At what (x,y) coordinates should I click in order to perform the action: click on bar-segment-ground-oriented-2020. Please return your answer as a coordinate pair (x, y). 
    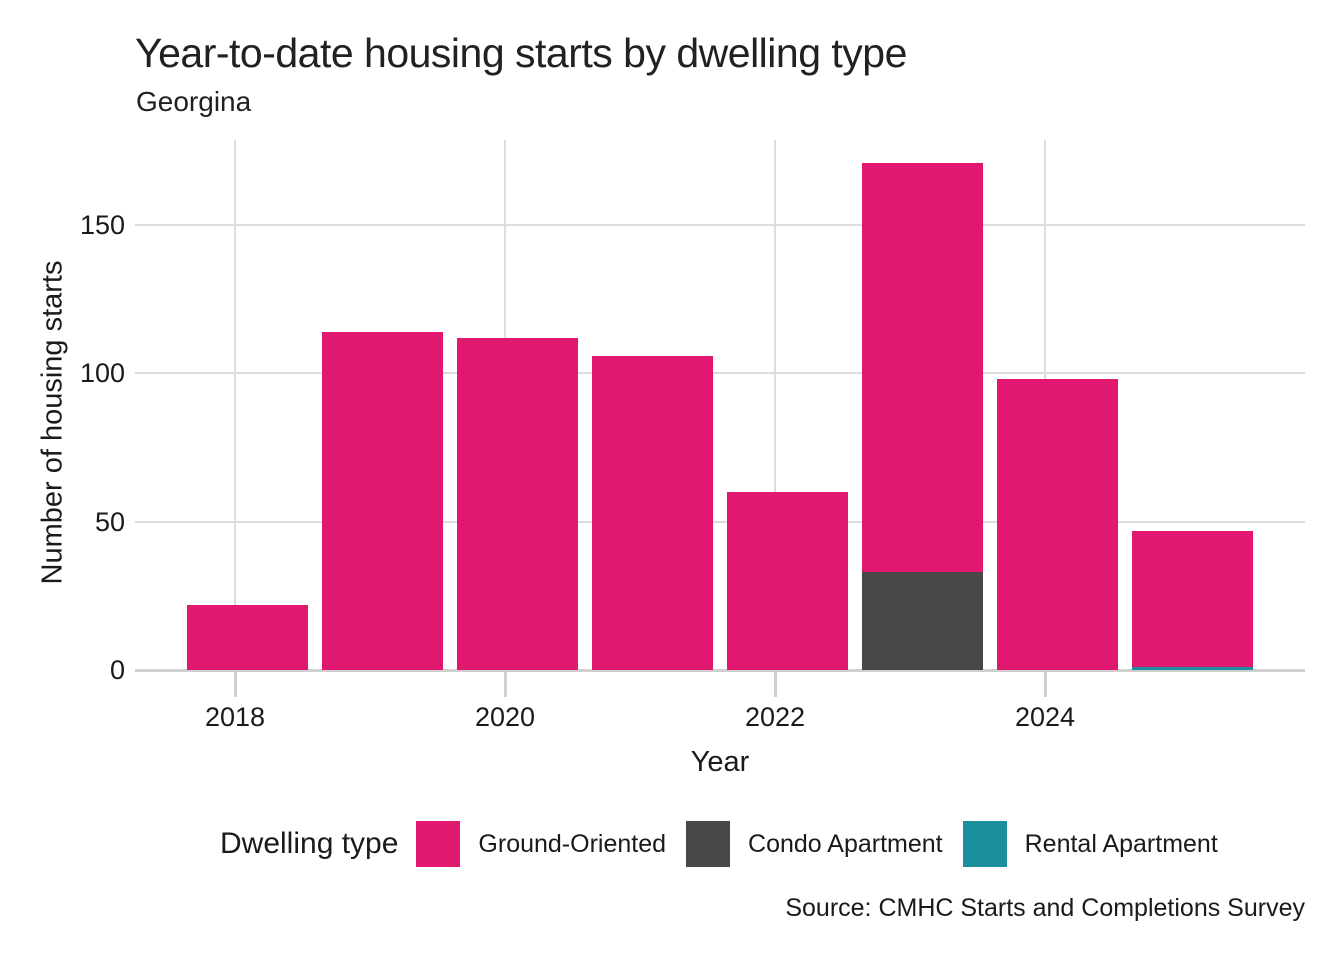
    Looking at the image, I should click on (517, 503).